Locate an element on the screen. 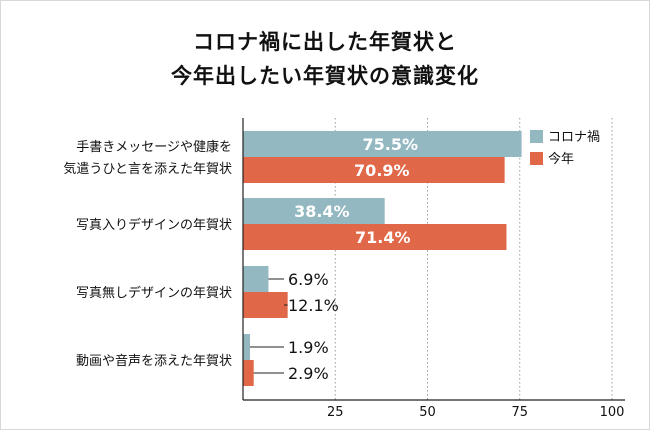  legend-label-covid: コロナ禍 is located at coordinates (574, 137).